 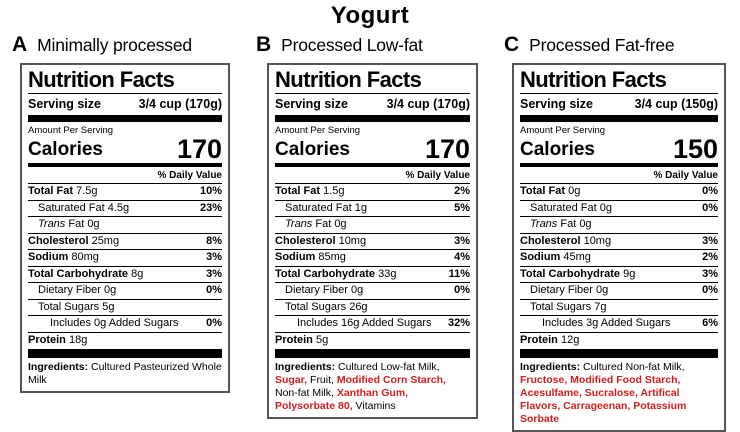 I want to click on nutrient-row: Protein 12g, so click(x=619, y=340).